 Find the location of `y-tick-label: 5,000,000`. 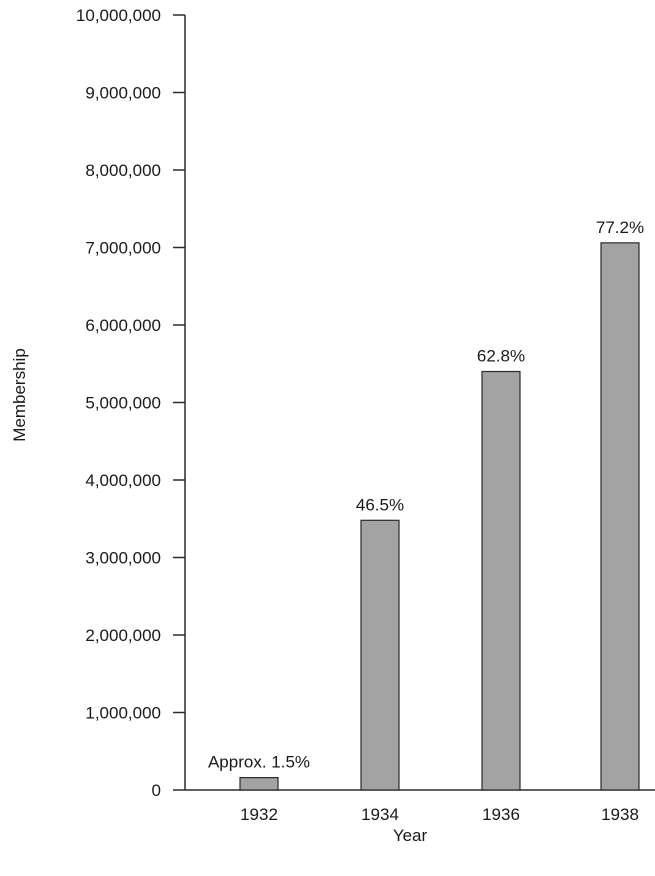

y-tick-label: 5,000,000 is located at coordinates (123, 403).